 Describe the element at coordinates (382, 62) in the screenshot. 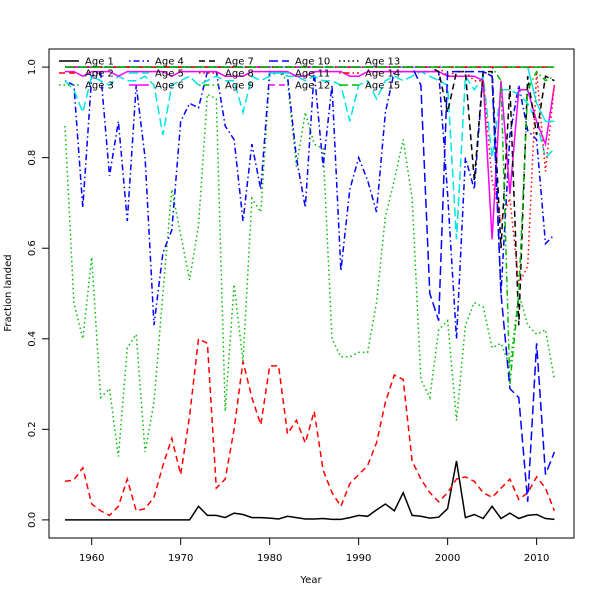

I see `legend-label-age-13: Age 13` at that location.